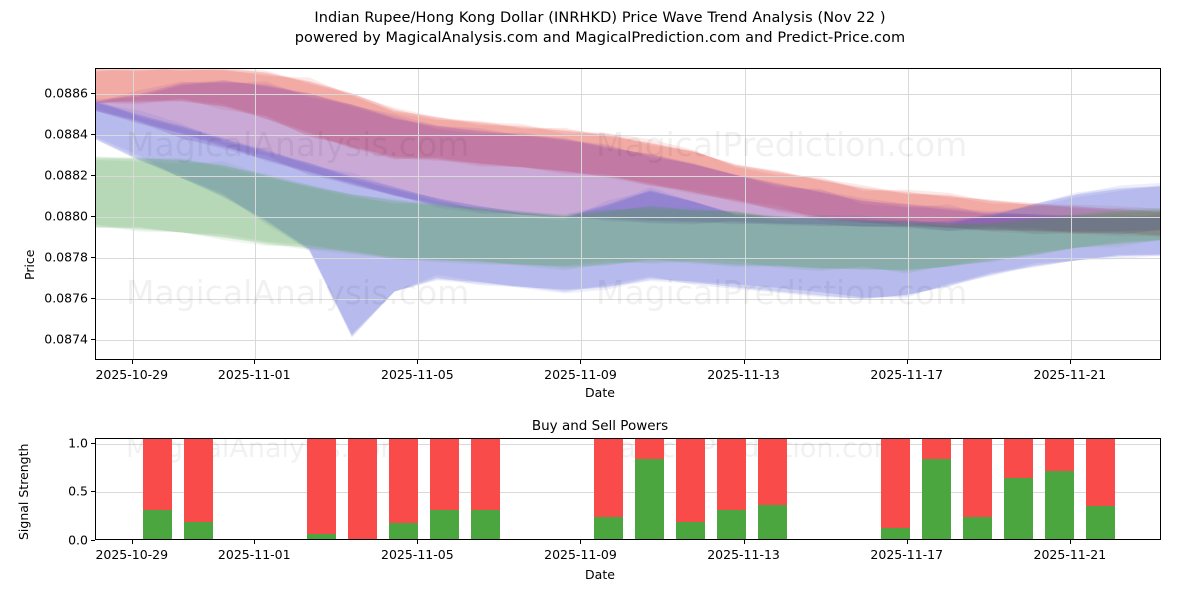 This screenshot has width=1200, height=600. What do you see at coordinates (907, 554) in the screenshot?
I see `signal-x-tick-label: 2025-11-17` at bounding box center [907, 554].